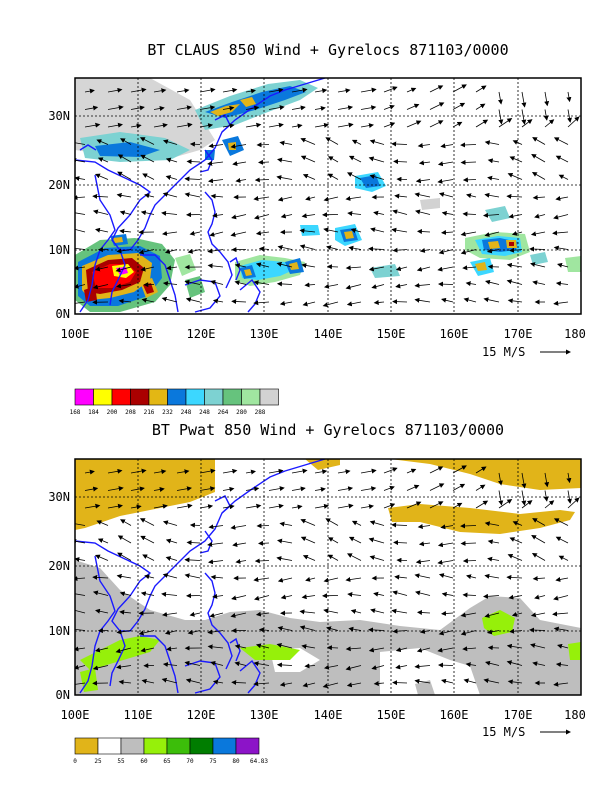 The width and height of the screenshot is (612, 792). What do you see at coordinates (144, 761) in the screenshot?
I see `colorbar-label: 60` at bounding box center [144, 761].